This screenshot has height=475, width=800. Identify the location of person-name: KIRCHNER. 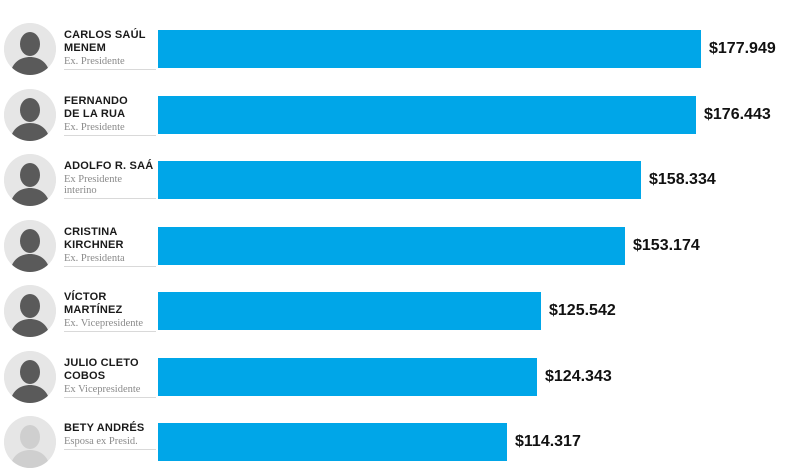
(94, 245).